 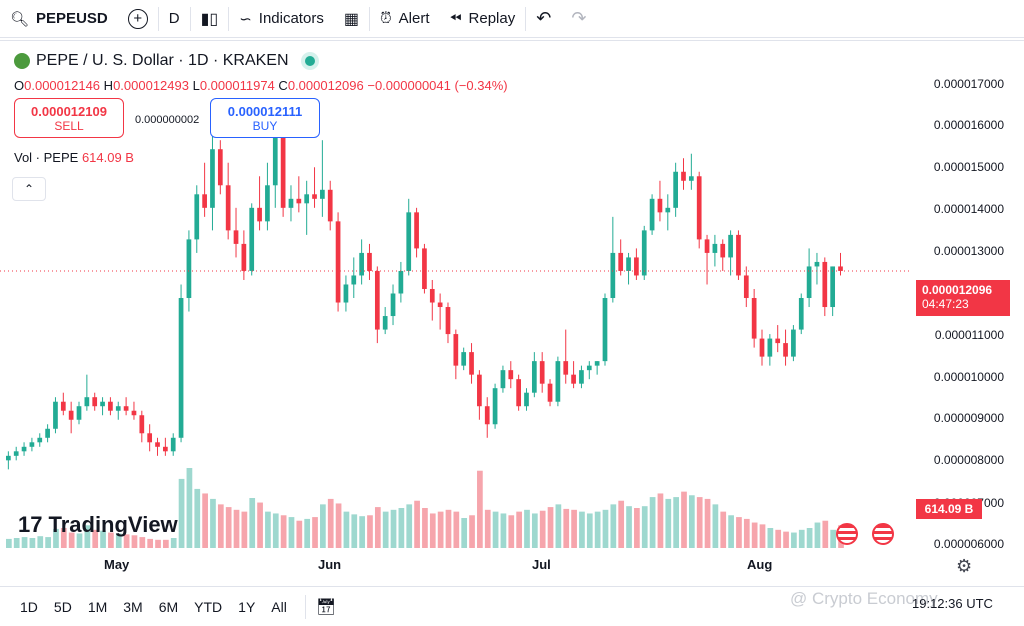 I want to click on interval-label: D, so click(x=174, y=18).